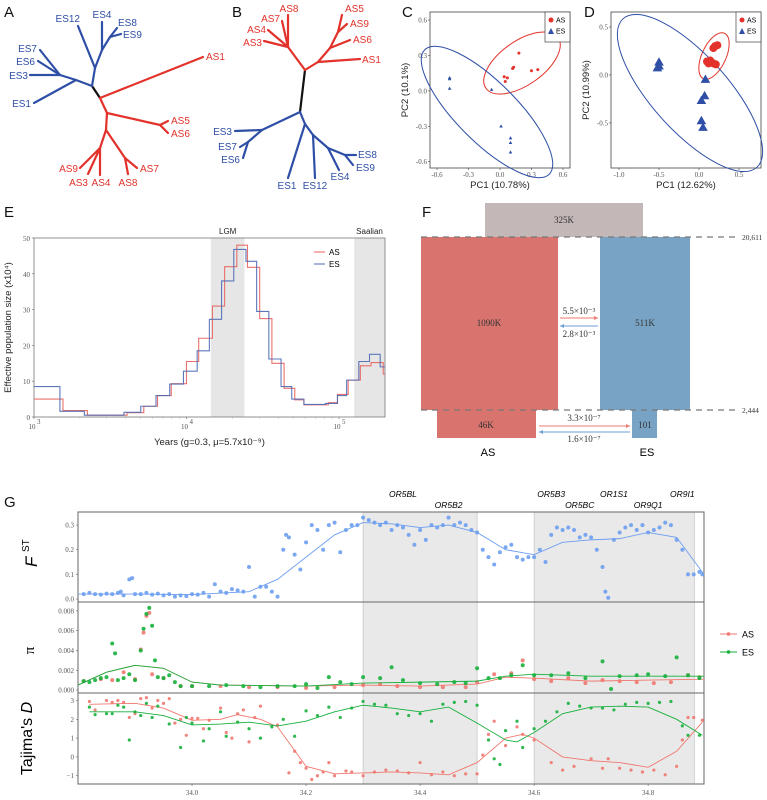 Image resolution: width=767 pixels, height=800 pixels. Describe the element at coordinates (359, 24) in the screenshot. I see `leaf-label: AS9` at that location.